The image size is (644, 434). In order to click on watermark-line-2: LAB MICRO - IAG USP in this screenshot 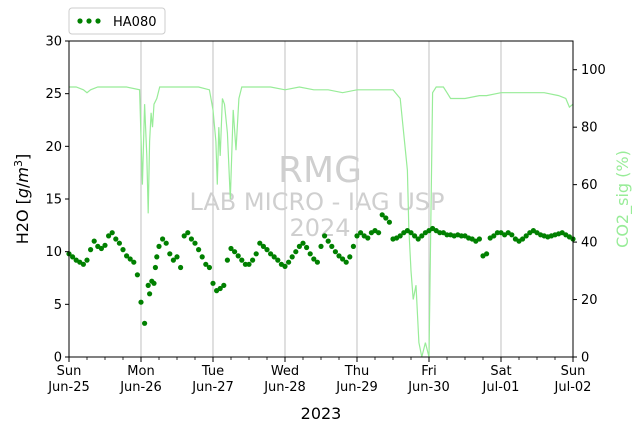, I will do `click(316, 202)`.